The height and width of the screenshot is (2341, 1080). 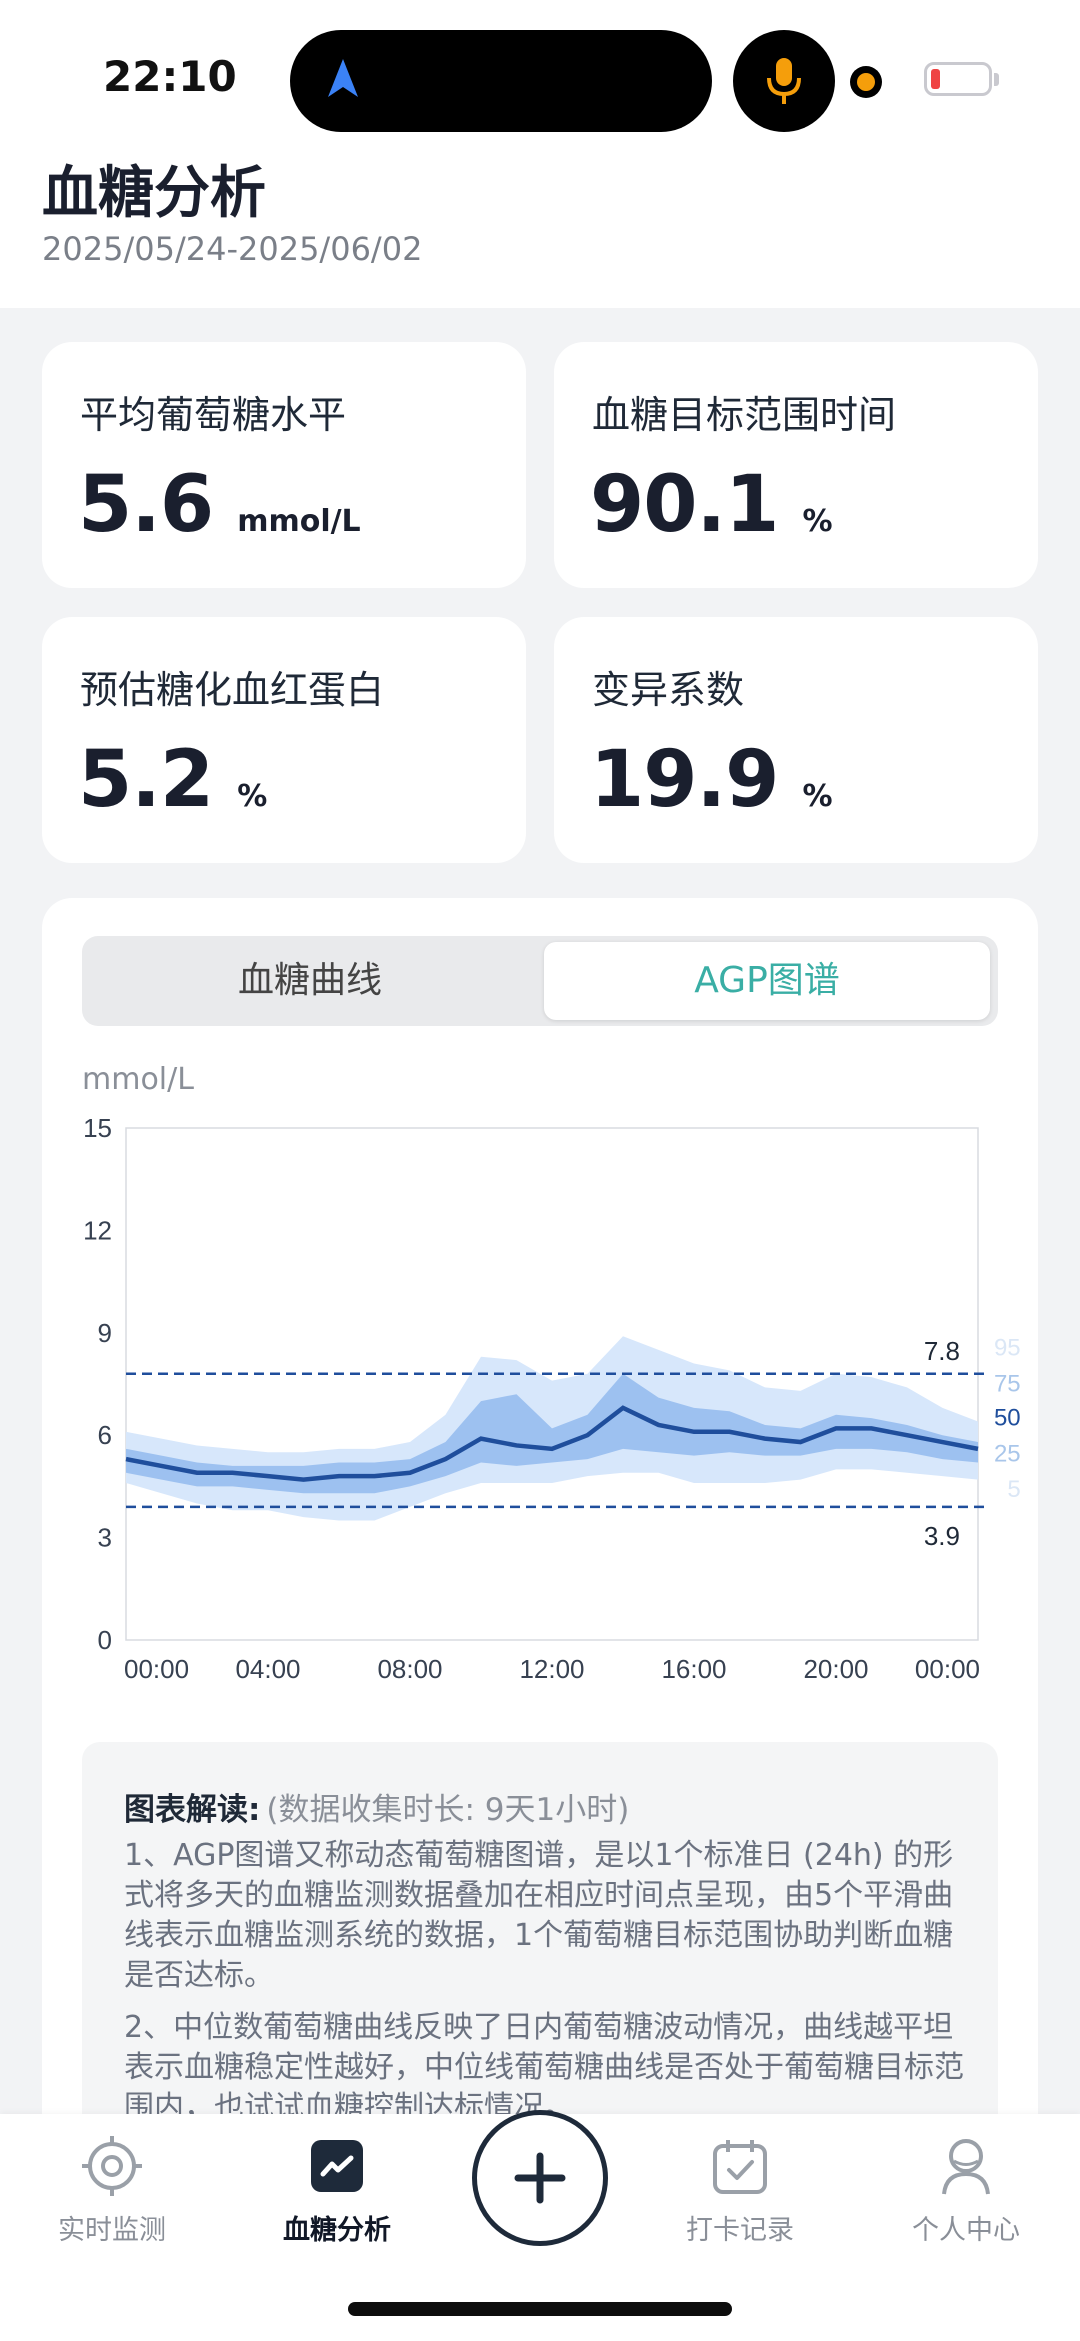 I want to click on percentile-label: 75%, so click(x=1007, y=1383).